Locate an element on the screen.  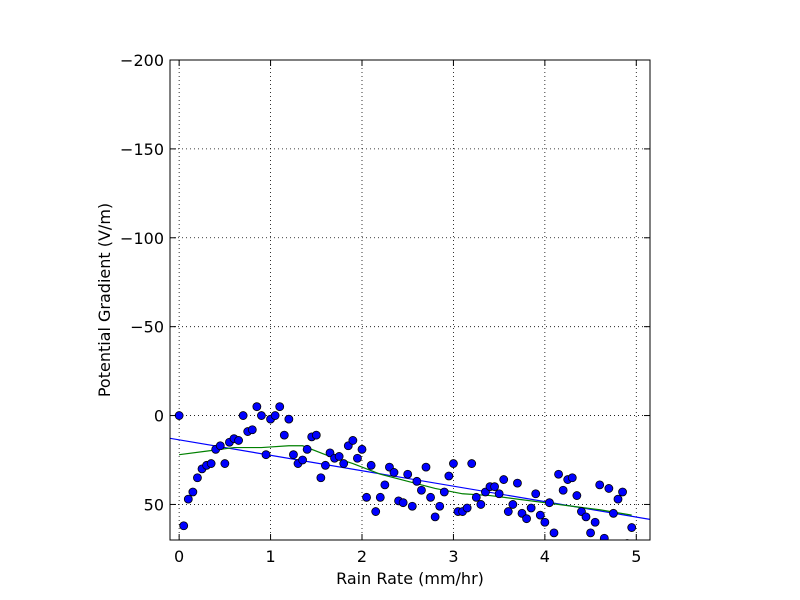
y-axis-label: Potential Gradient (V/m) is located at coordinates (104, 300).